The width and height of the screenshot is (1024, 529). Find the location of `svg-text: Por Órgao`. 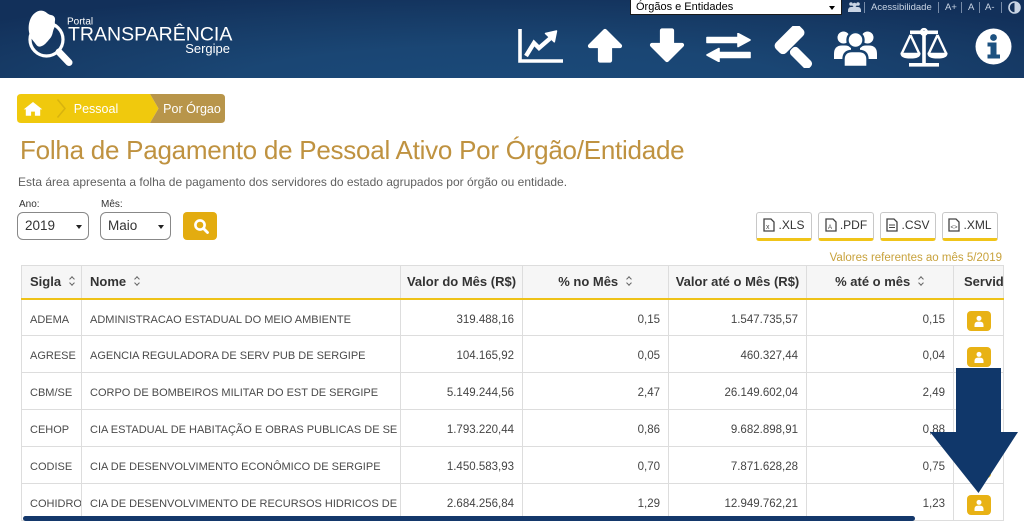

svg-text: Por Órgao is located at coordinates (192, 108).